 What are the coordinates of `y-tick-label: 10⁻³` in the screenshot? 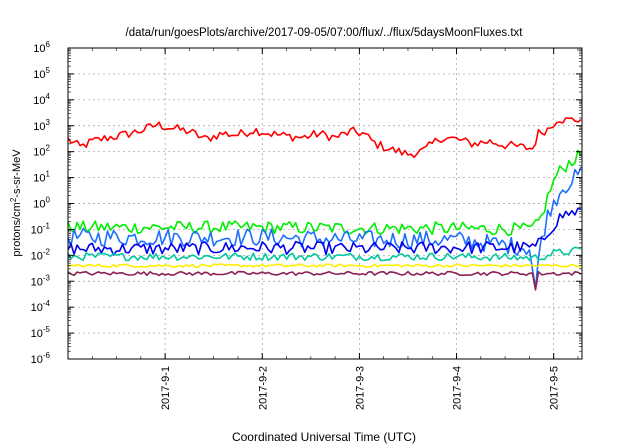 It's located at (41, 280).